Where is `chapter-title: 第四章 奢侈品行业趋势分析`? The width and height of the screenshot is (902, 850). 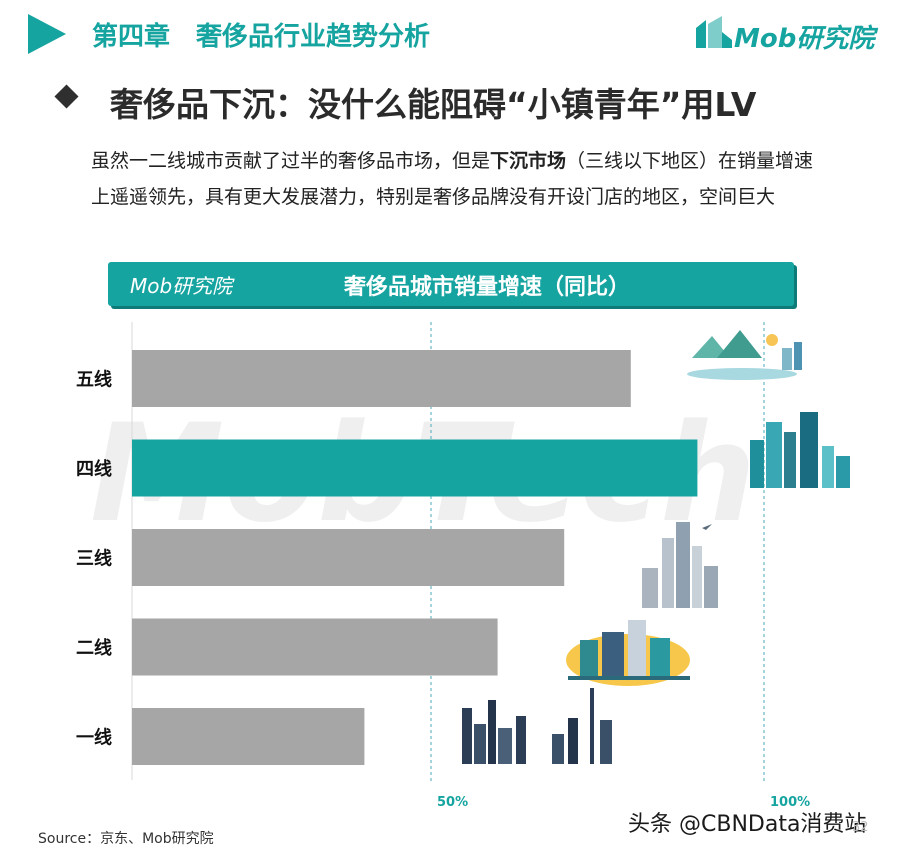 chapter-title: 第四章 奢侈品行业趋势分析 is located at coordinates (261, 37).